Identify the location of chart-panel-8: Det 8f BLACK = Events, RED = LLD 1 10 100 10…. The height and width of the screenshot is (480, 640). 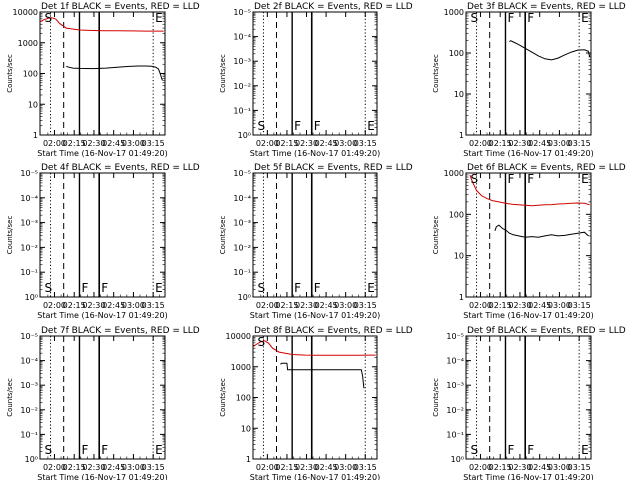
(316, 403).